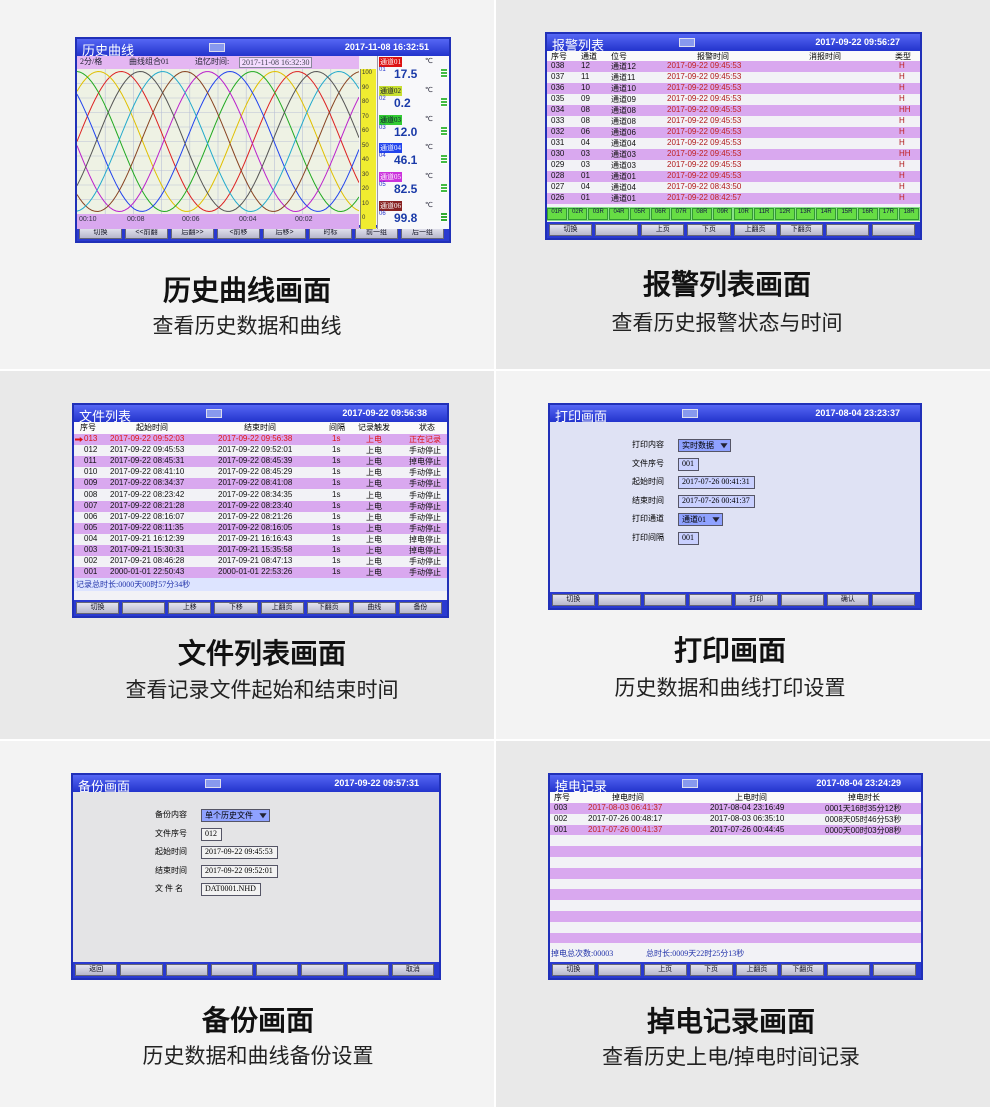 This screenshot has width=990, height=1107. I want to click on table-cell: 2017-09-22 08:16:05, so click(255, 527).